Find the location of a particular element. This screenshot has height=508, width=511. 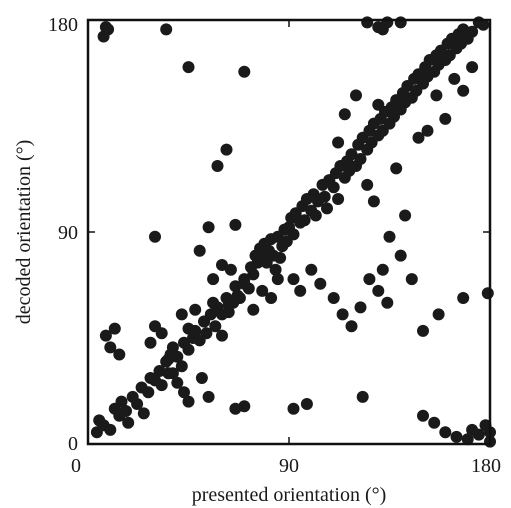

y-tick-label-180: 180 is located at coordinates (63, 25).